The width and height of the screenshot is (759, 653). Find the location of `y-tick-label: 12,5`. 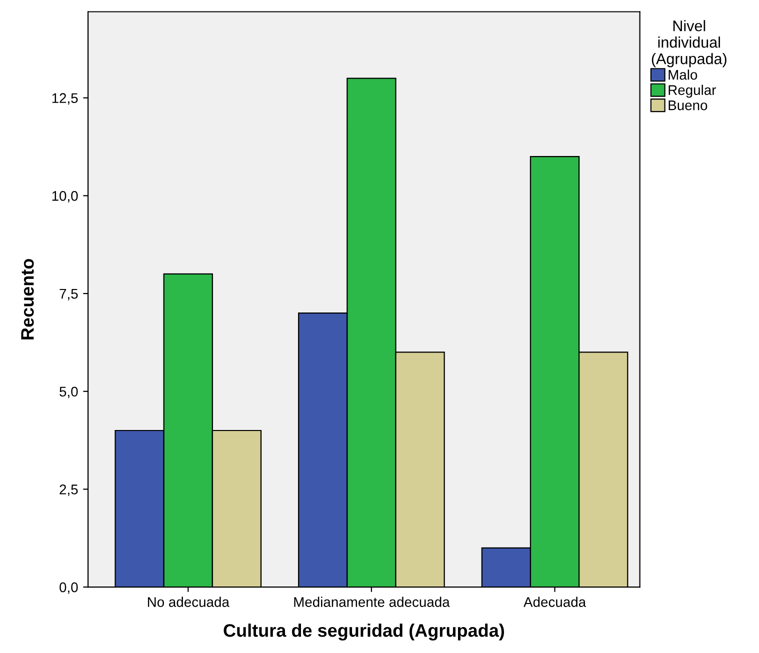

y-tick-label: 12,5 is located at coordinates (65, 99).